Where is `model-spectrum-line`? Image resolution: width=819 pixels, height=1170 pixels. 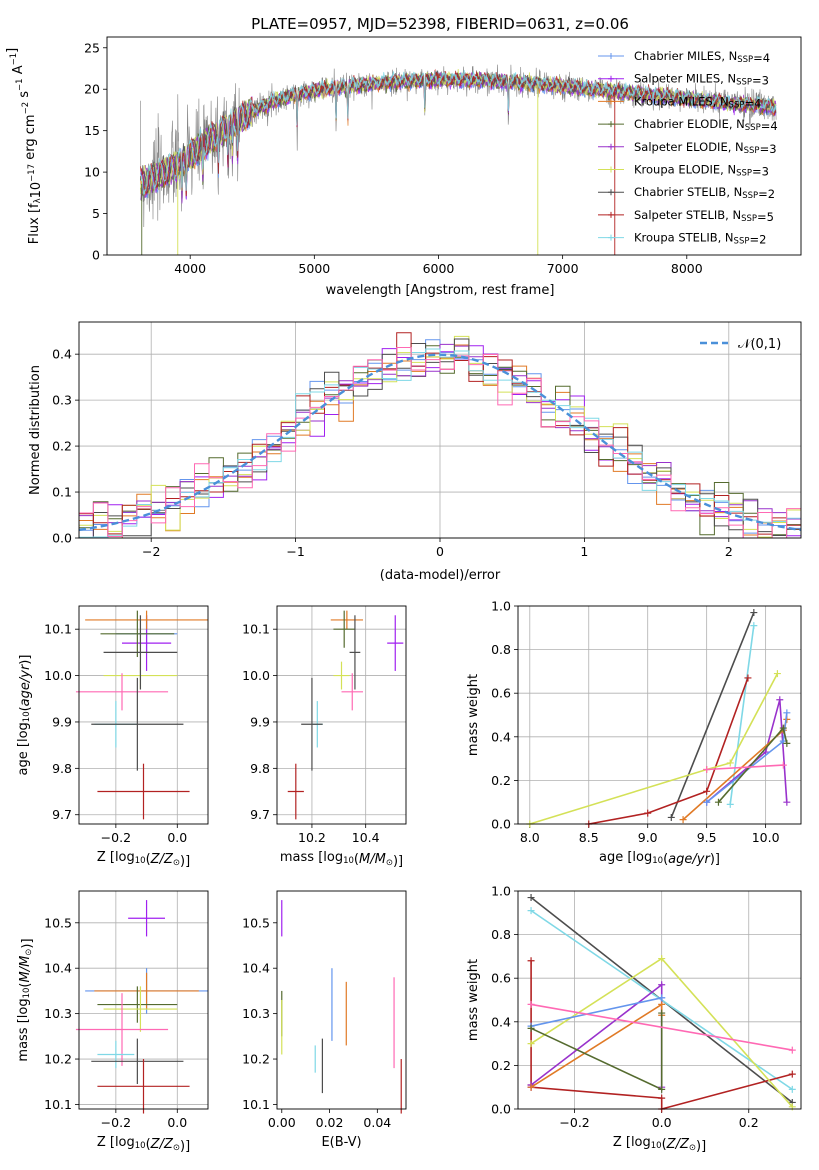 model-spectrum-line is located at coordinates (458, 132).